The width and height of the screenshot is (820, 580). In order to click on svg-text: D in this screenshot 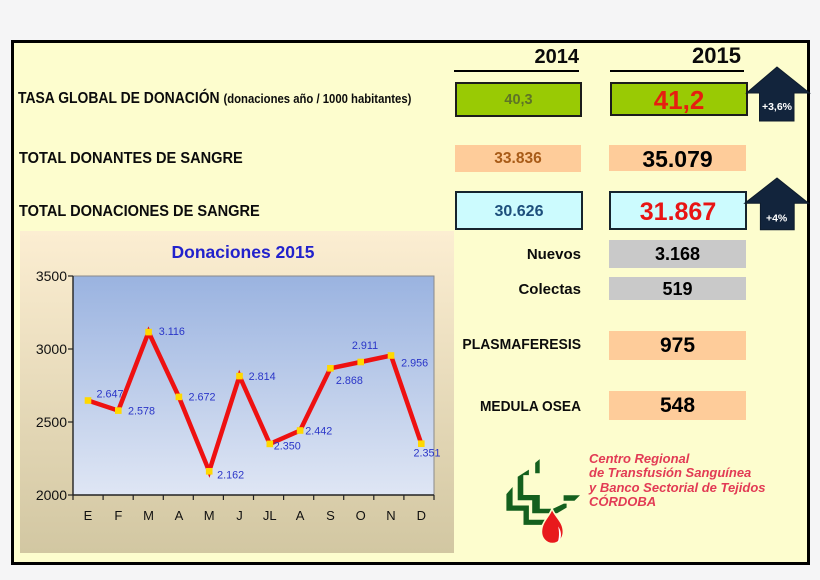, I will do `click(421, 515)`.